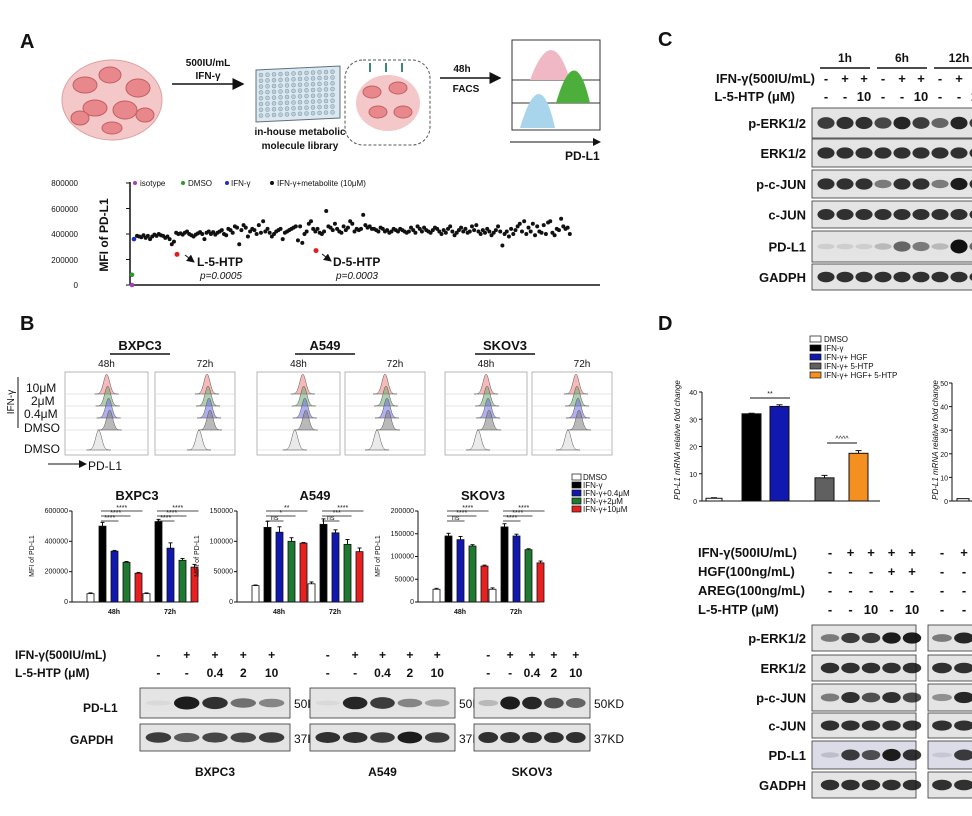  What do you see at coordinates (582, 364) in the screenshot?
I see `time-label: 72h` at bounding box center [582, 364].